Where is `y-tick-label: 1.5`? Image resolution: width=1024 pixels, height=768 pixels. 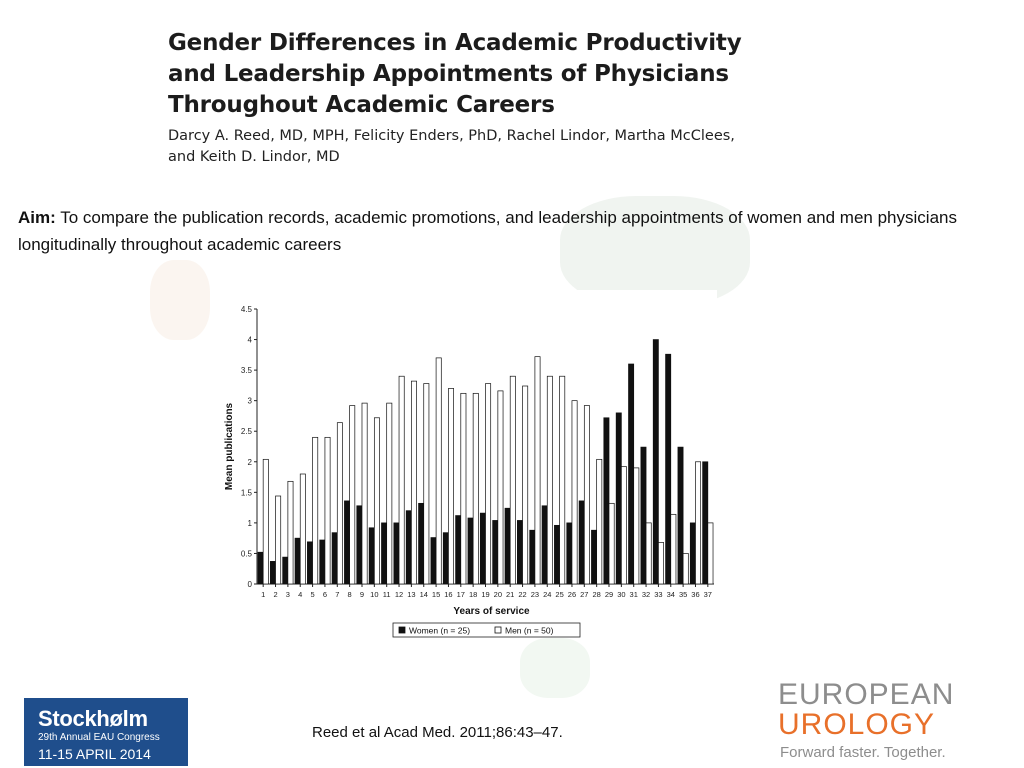 y-tick-label: 1.5 is located at coordinates (247, 492).